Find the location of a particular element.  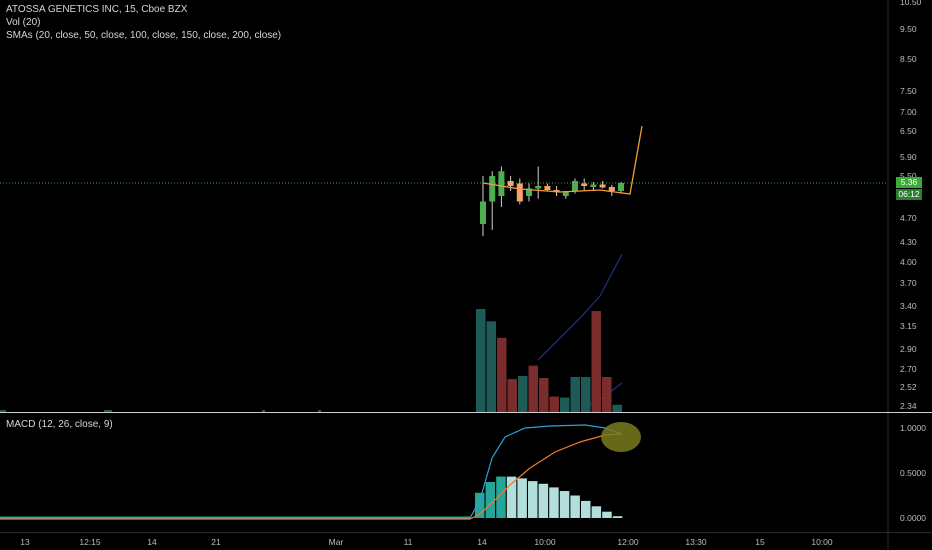

macd-tick-label: 1.0000 is located at coordinates (913, 428).